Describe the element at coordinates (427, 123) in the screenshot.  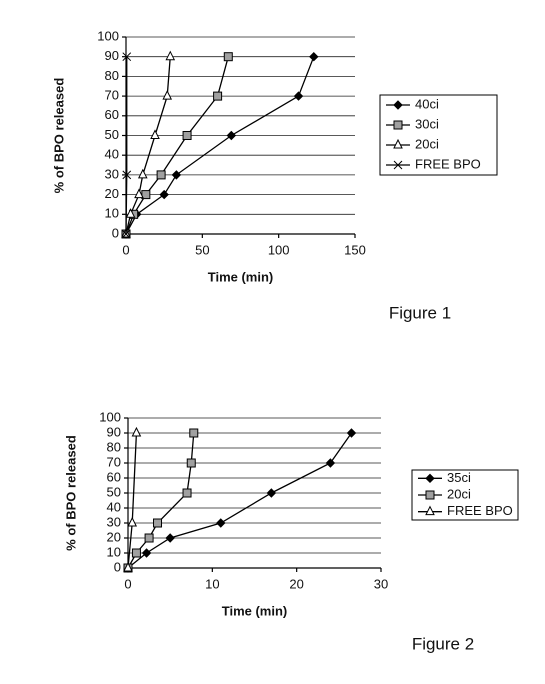
I see `legend-label: 30ci` at that location.